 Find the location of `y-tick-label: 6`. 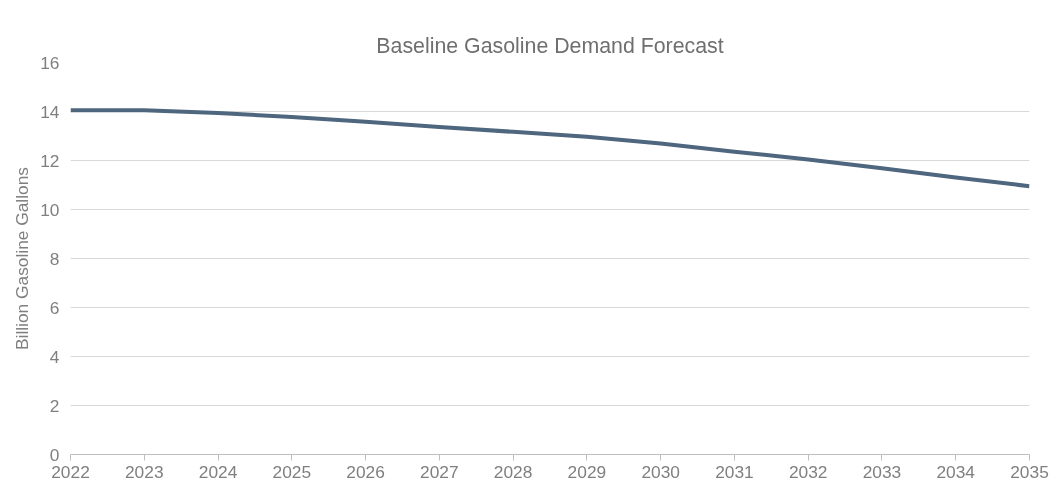

y-tick-label: 6 is located at coordinates (54, 307).